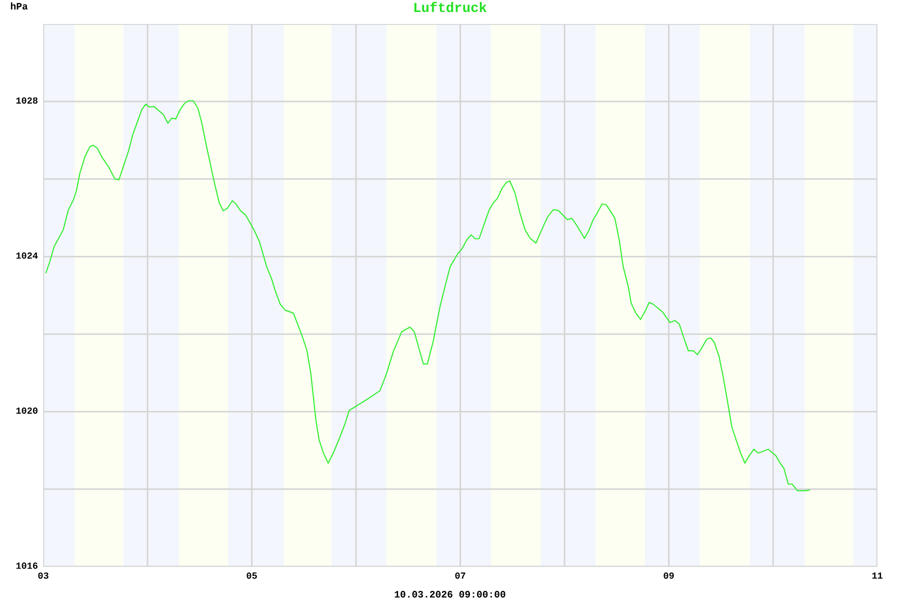  I want to click on y-tick-label: 1016, so click(27, 565).